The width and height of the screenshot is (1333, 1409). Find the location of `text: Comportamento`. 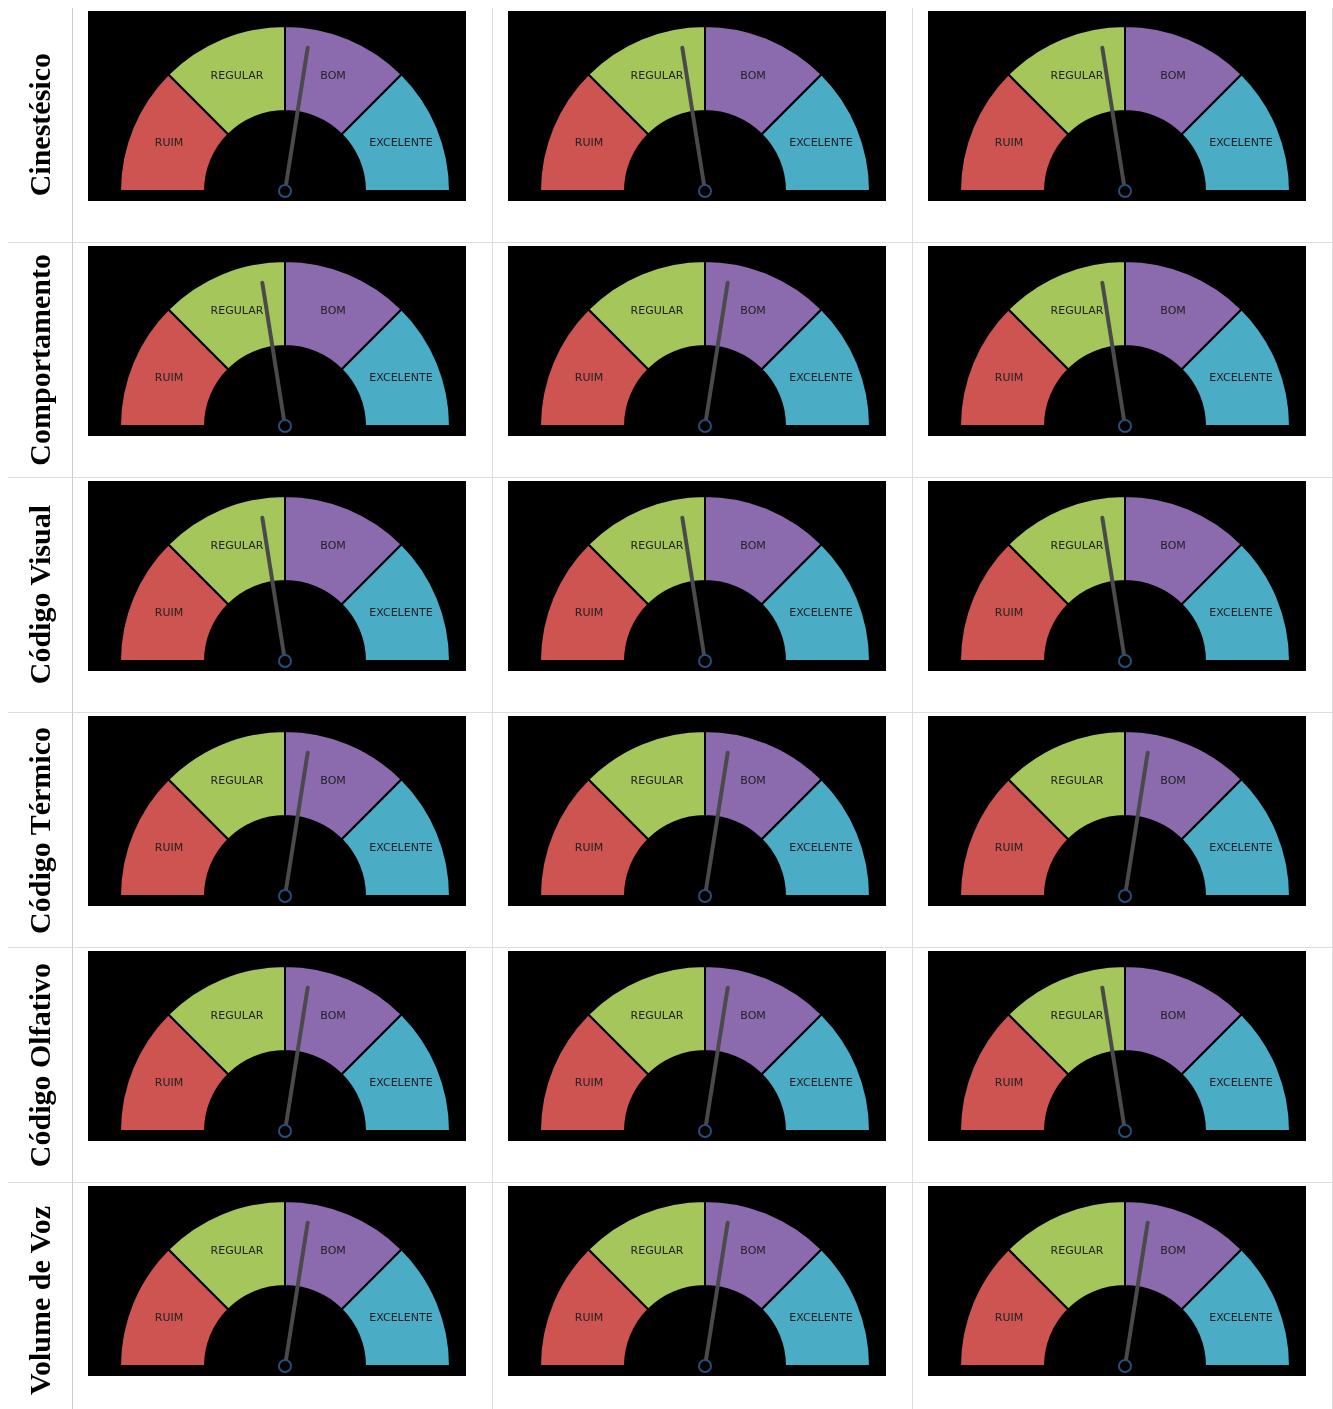

text: Comportamento is located at coordinates (40, 360).